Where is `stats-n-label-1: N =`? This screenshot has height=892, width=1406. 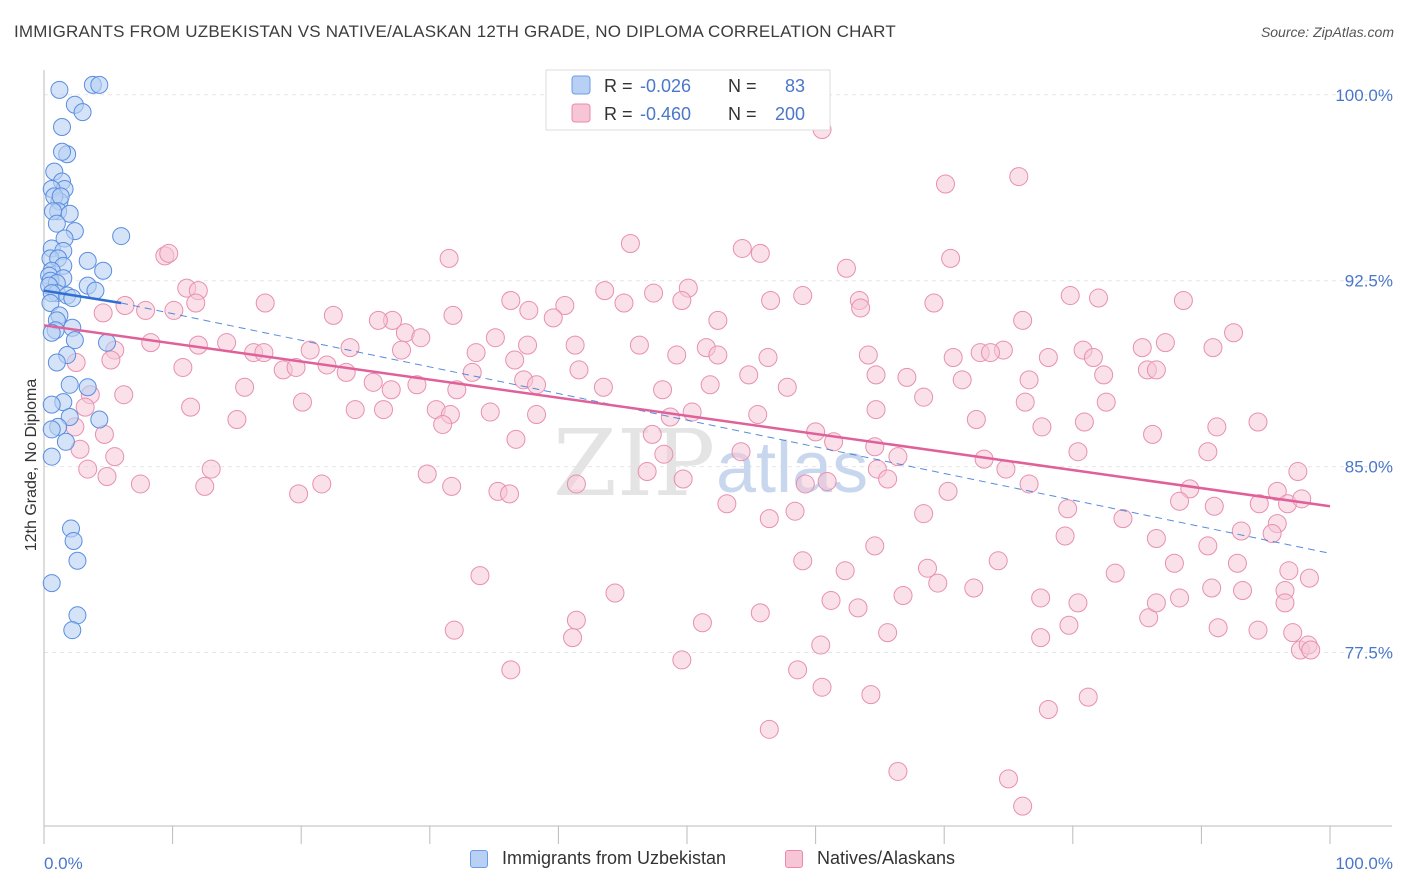
stats-n-label-1: N = is located at coordinates (742, 86).